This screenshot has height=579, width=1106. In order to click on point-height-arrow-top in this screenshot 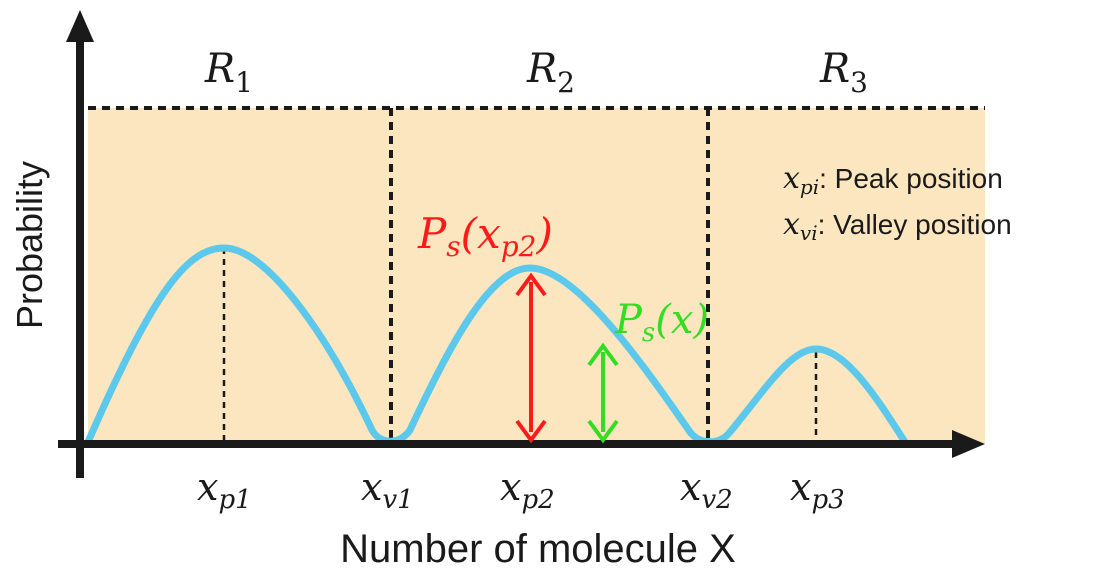, I will do `click(603, 354)`.